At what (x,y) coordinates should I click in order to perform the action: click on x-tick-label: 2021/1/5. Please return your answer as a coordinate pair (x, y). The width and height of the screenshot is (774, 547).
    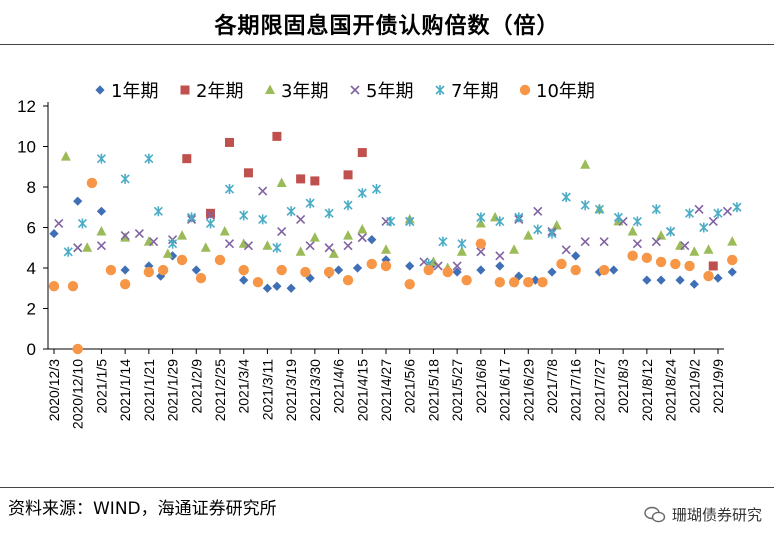
    Looking at the image, I should click on (101, 386).